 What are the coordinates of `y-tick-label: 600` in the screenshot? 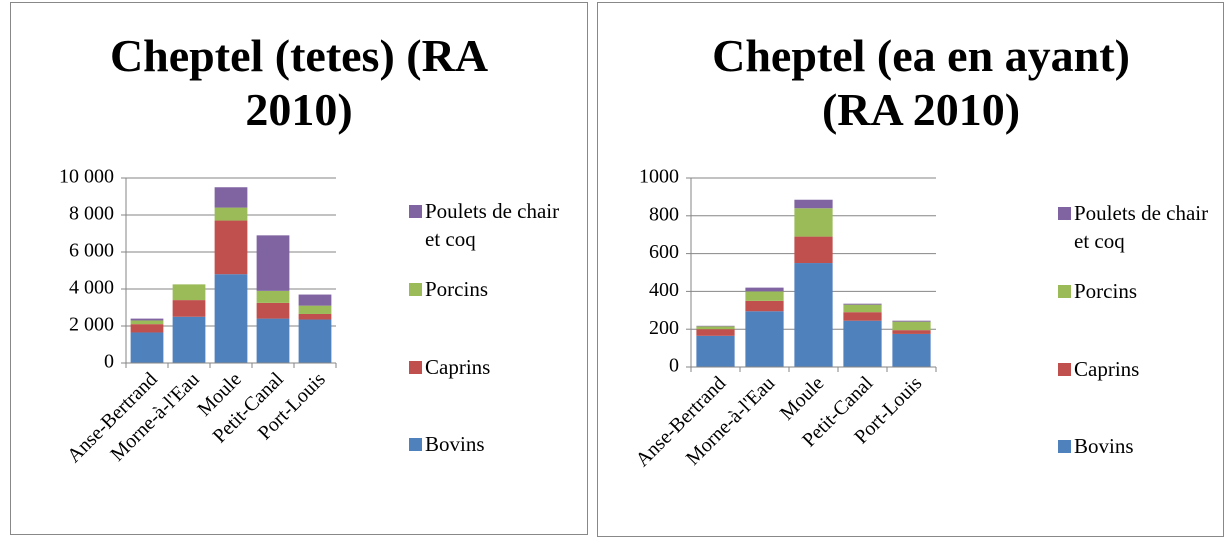 It's located at (664, 252).